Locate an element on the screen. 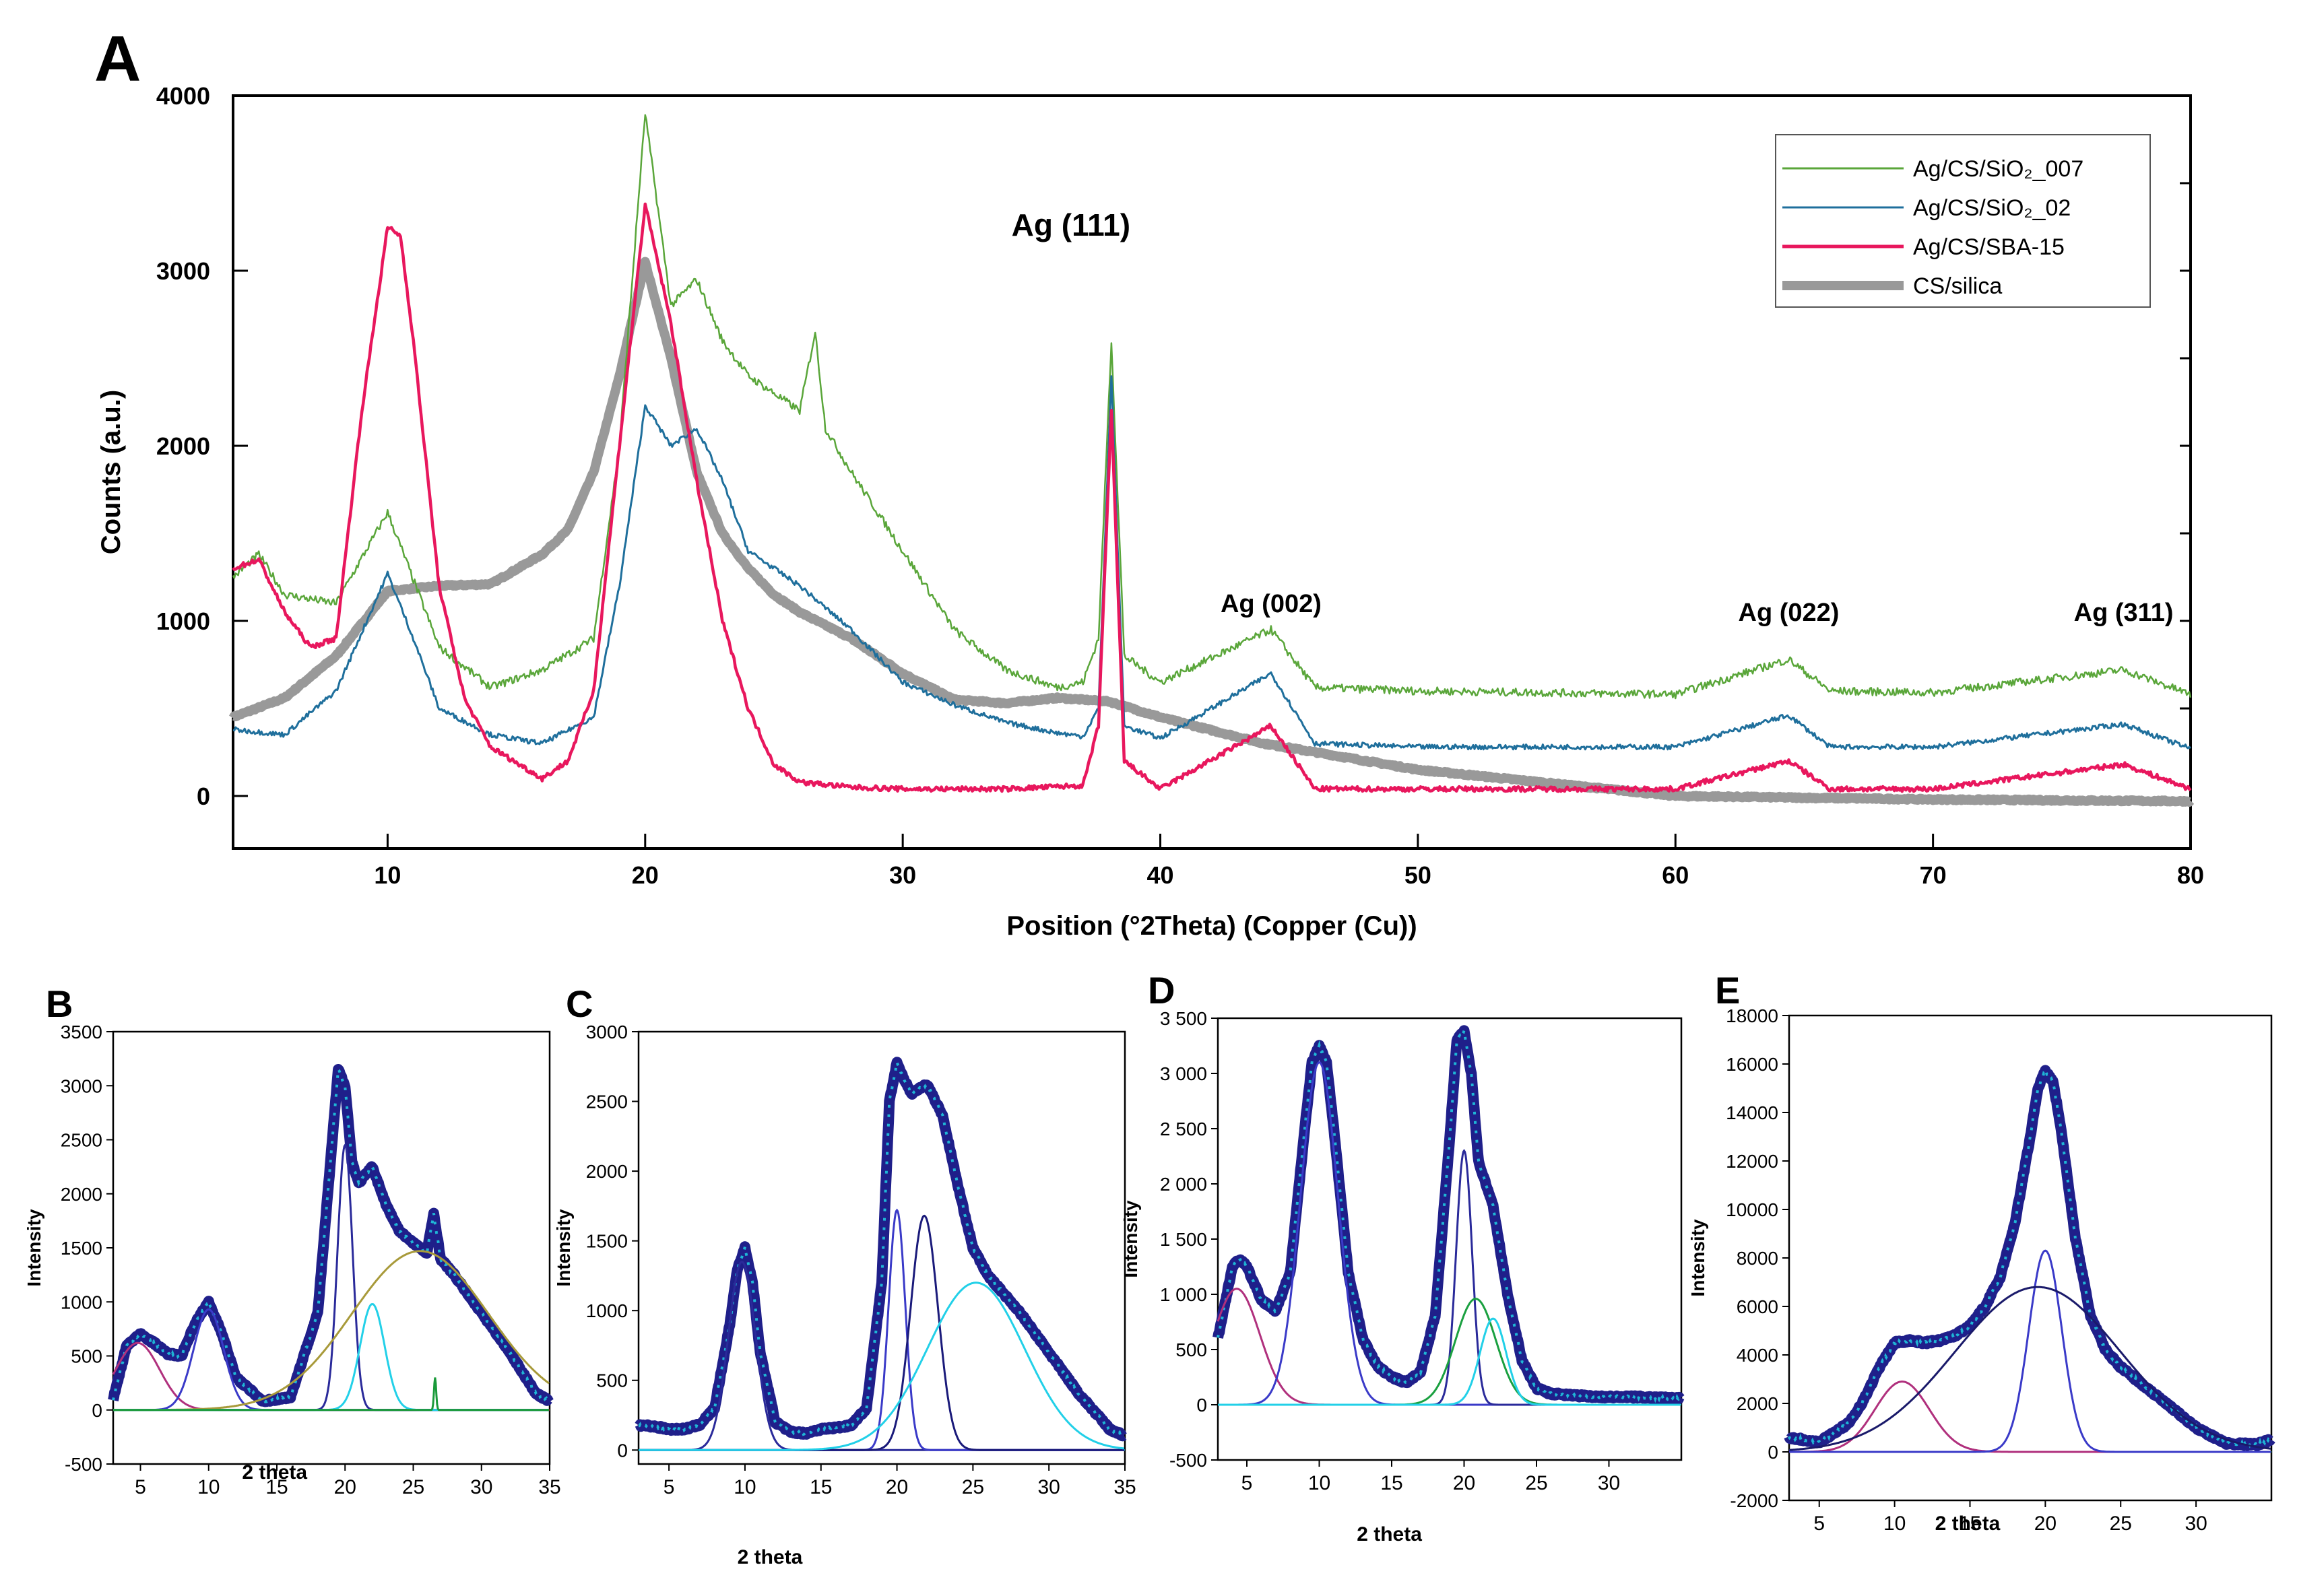 The height and width of the screenshot is (1596, 2297). y-tick-label: -2000 is located at coordinates (1754, 1500).